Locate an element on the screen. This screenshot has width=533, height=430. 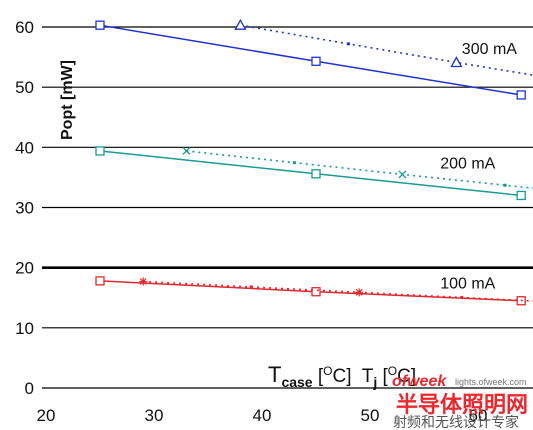
x-tick-label: 40 is located at coordinates (262, 415).